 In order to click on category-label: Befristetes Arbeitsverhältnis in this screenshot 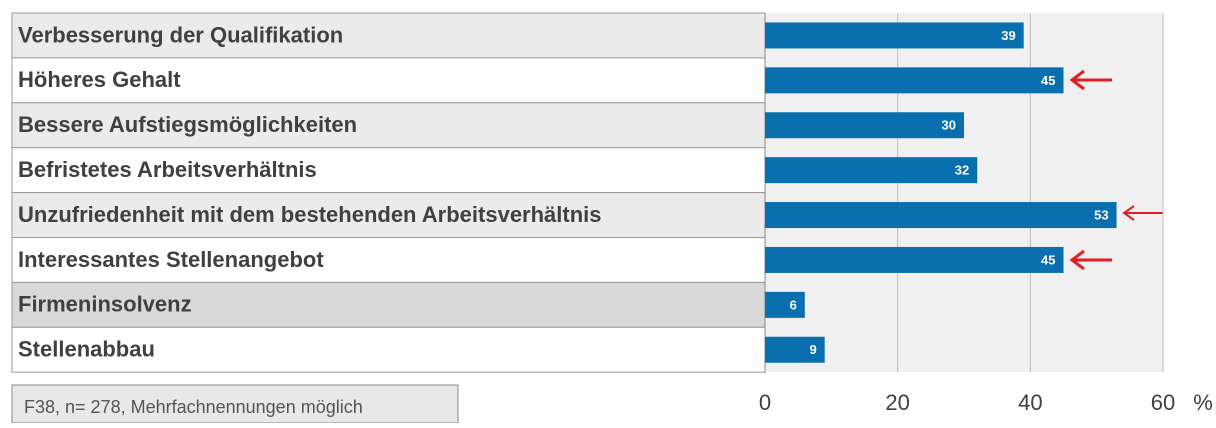, I will do `click(167, 169)`.